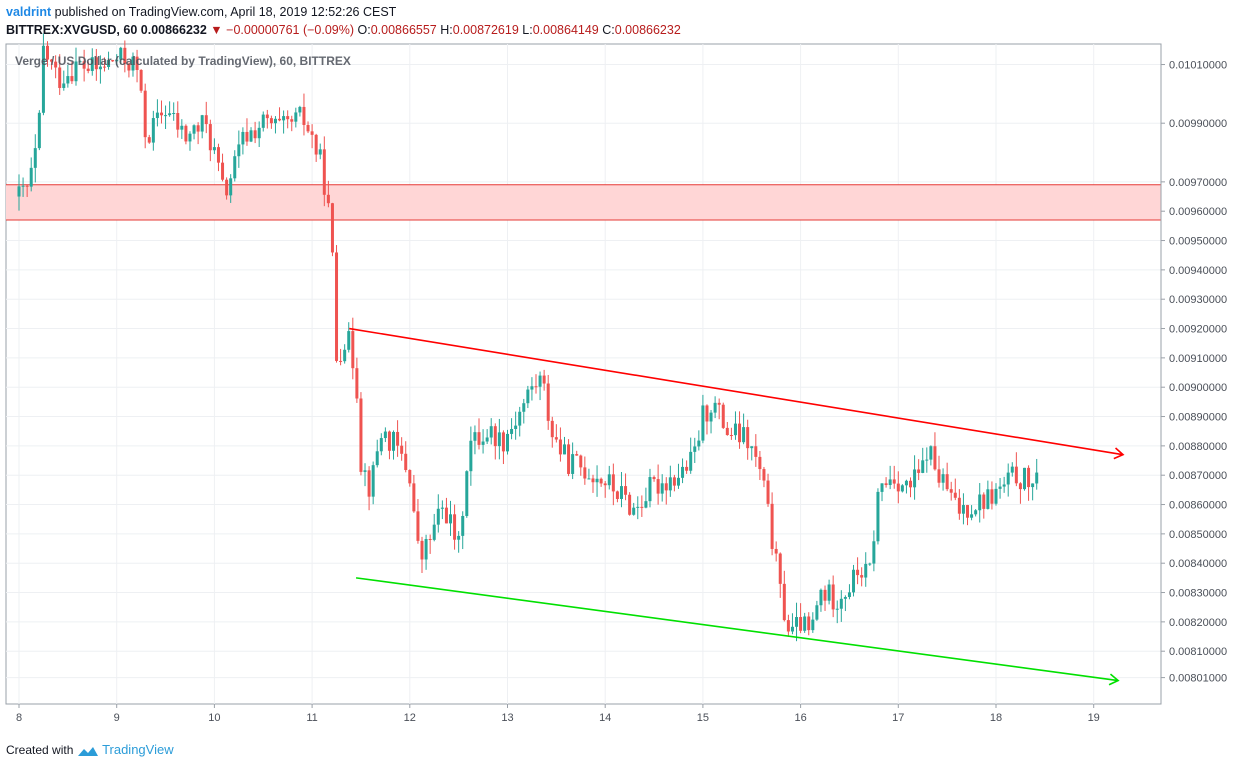 The width and height of the screenshot is (1241, 768). Describe the element at coordinates (1198, 535) in the screenshot. I see `y-tick-label: 0.00850000` at that location.